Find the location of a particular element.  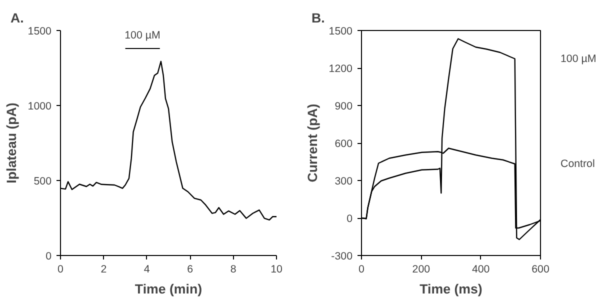

y-tick-label: 300 is located at coordinates (343, 182).